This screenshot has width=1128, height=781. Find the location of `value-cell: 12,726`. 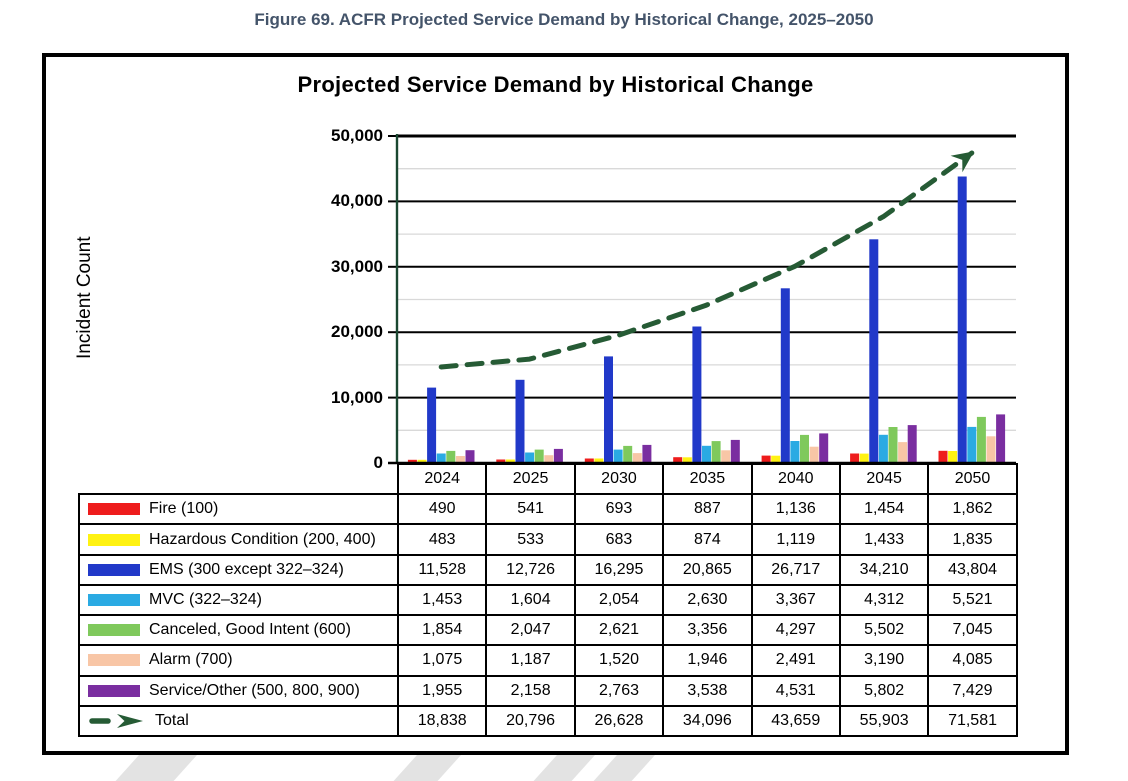

value-cell: 12,726 is located at coordinates (530, 569).